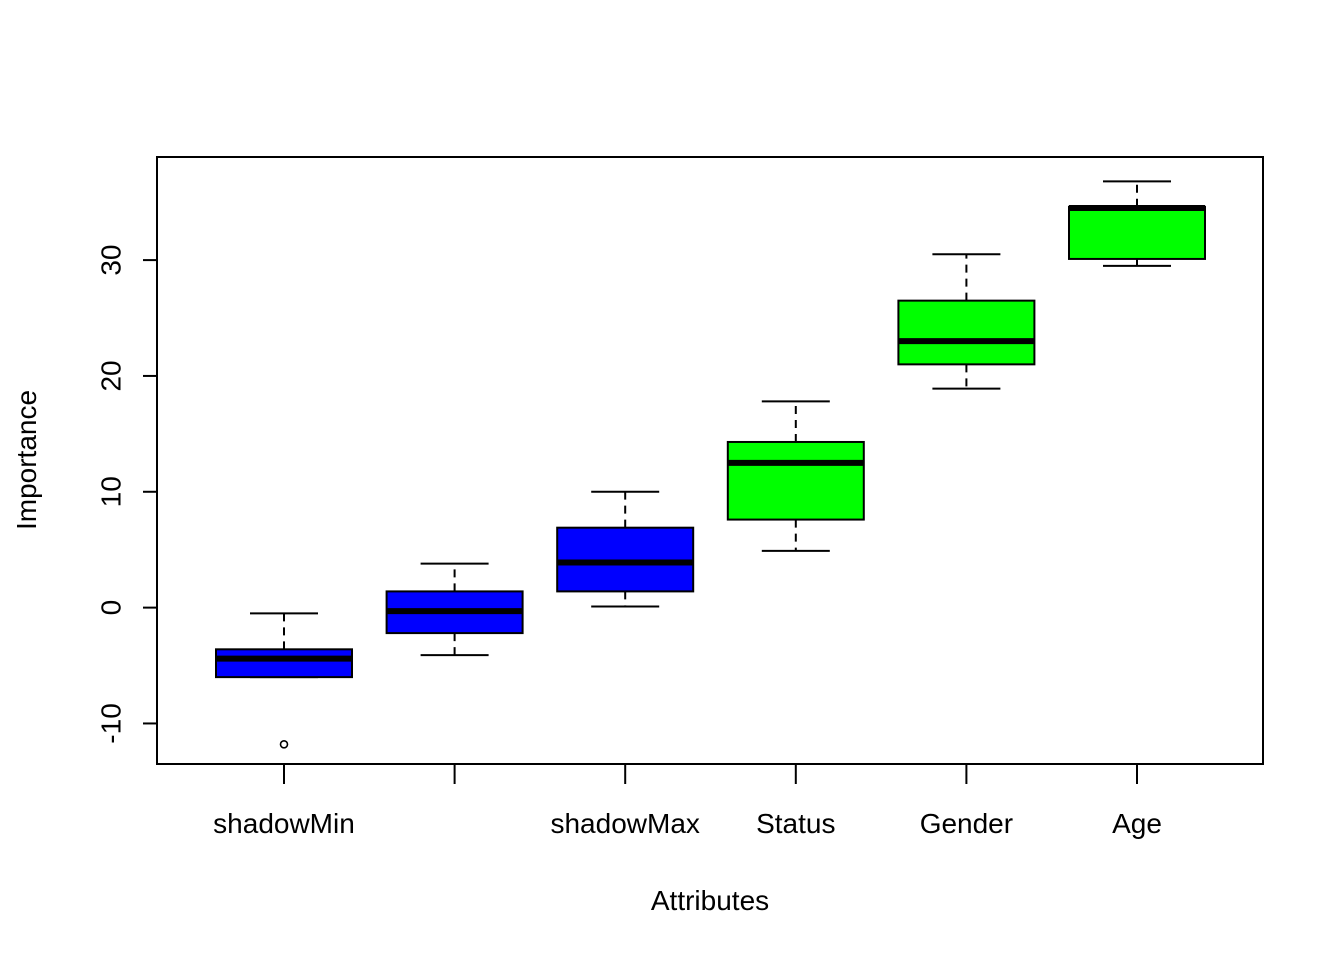 The width and height of the screenshot is (1344, 960). I want to click on x-tick-label: shadowMin, so click(284, 823).